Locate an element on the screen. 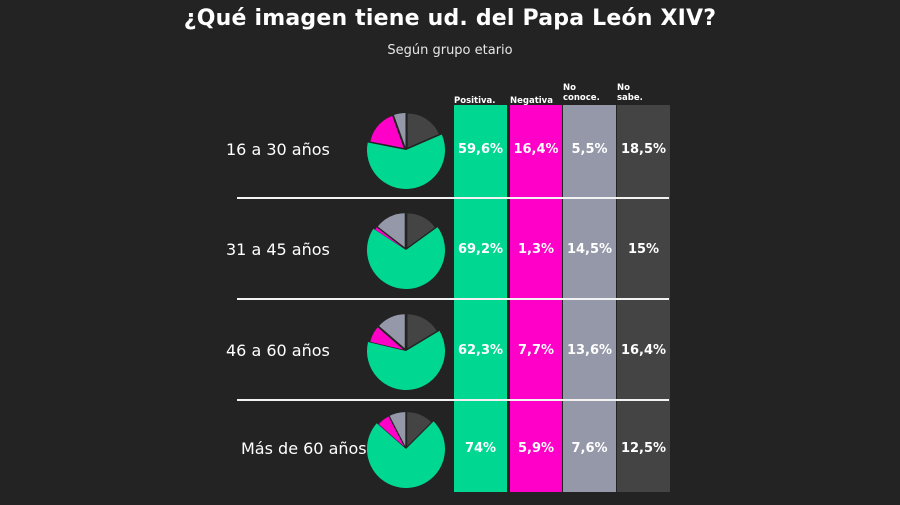 The height and width of the screenshot is (505, 900). value-label: 5,5% is located at coordinates (589, 149).